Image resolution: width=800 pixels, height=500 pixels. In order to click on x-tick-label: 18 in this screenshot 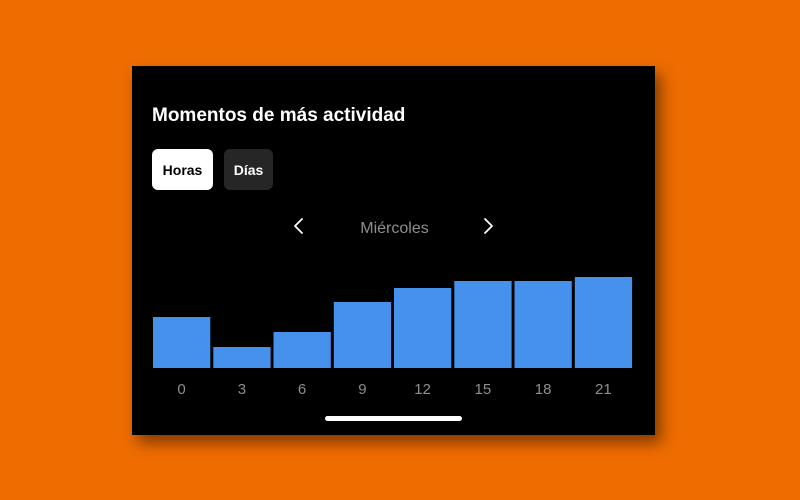, I will do `click(543, 389)`.